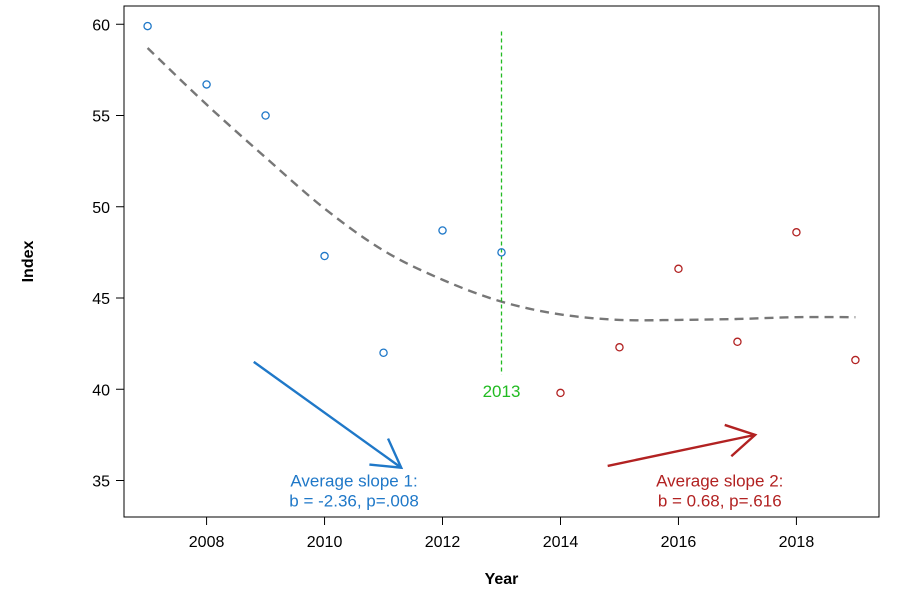  Describe the element at coordinates (741, 440) in the screenshot. I see `slope2-arrowhead` at that location.